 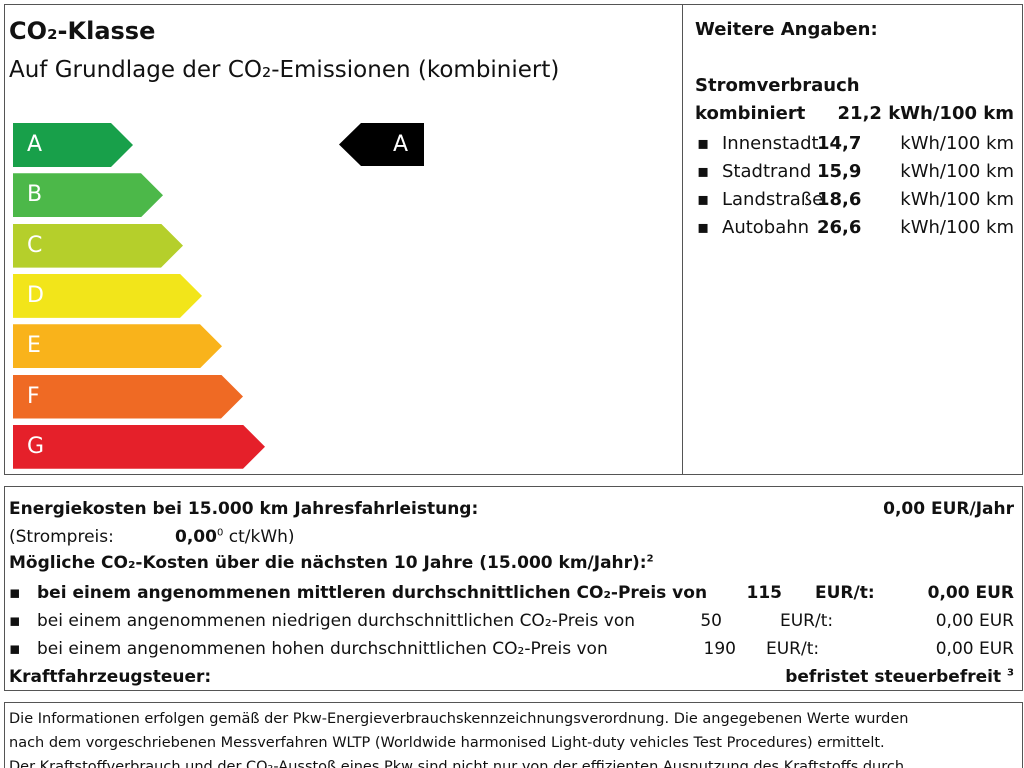 I want to click on class-arrow: A, so click(x=73, y=145).